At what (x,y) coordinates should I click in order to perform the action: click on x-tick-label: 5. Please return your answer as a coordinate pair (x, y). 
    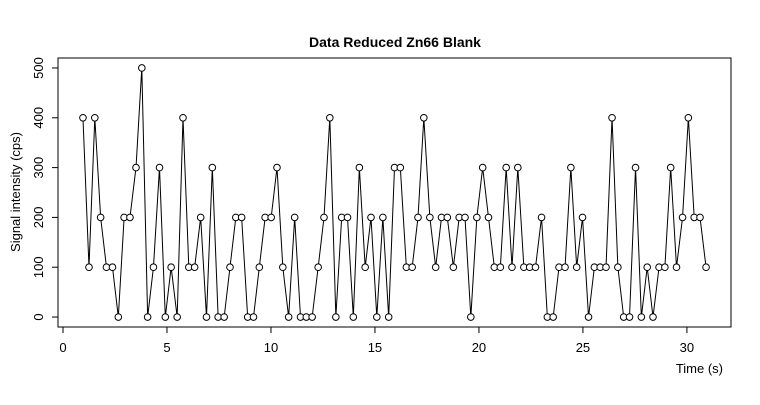
    Looking at the image, I should click on (166, 347).